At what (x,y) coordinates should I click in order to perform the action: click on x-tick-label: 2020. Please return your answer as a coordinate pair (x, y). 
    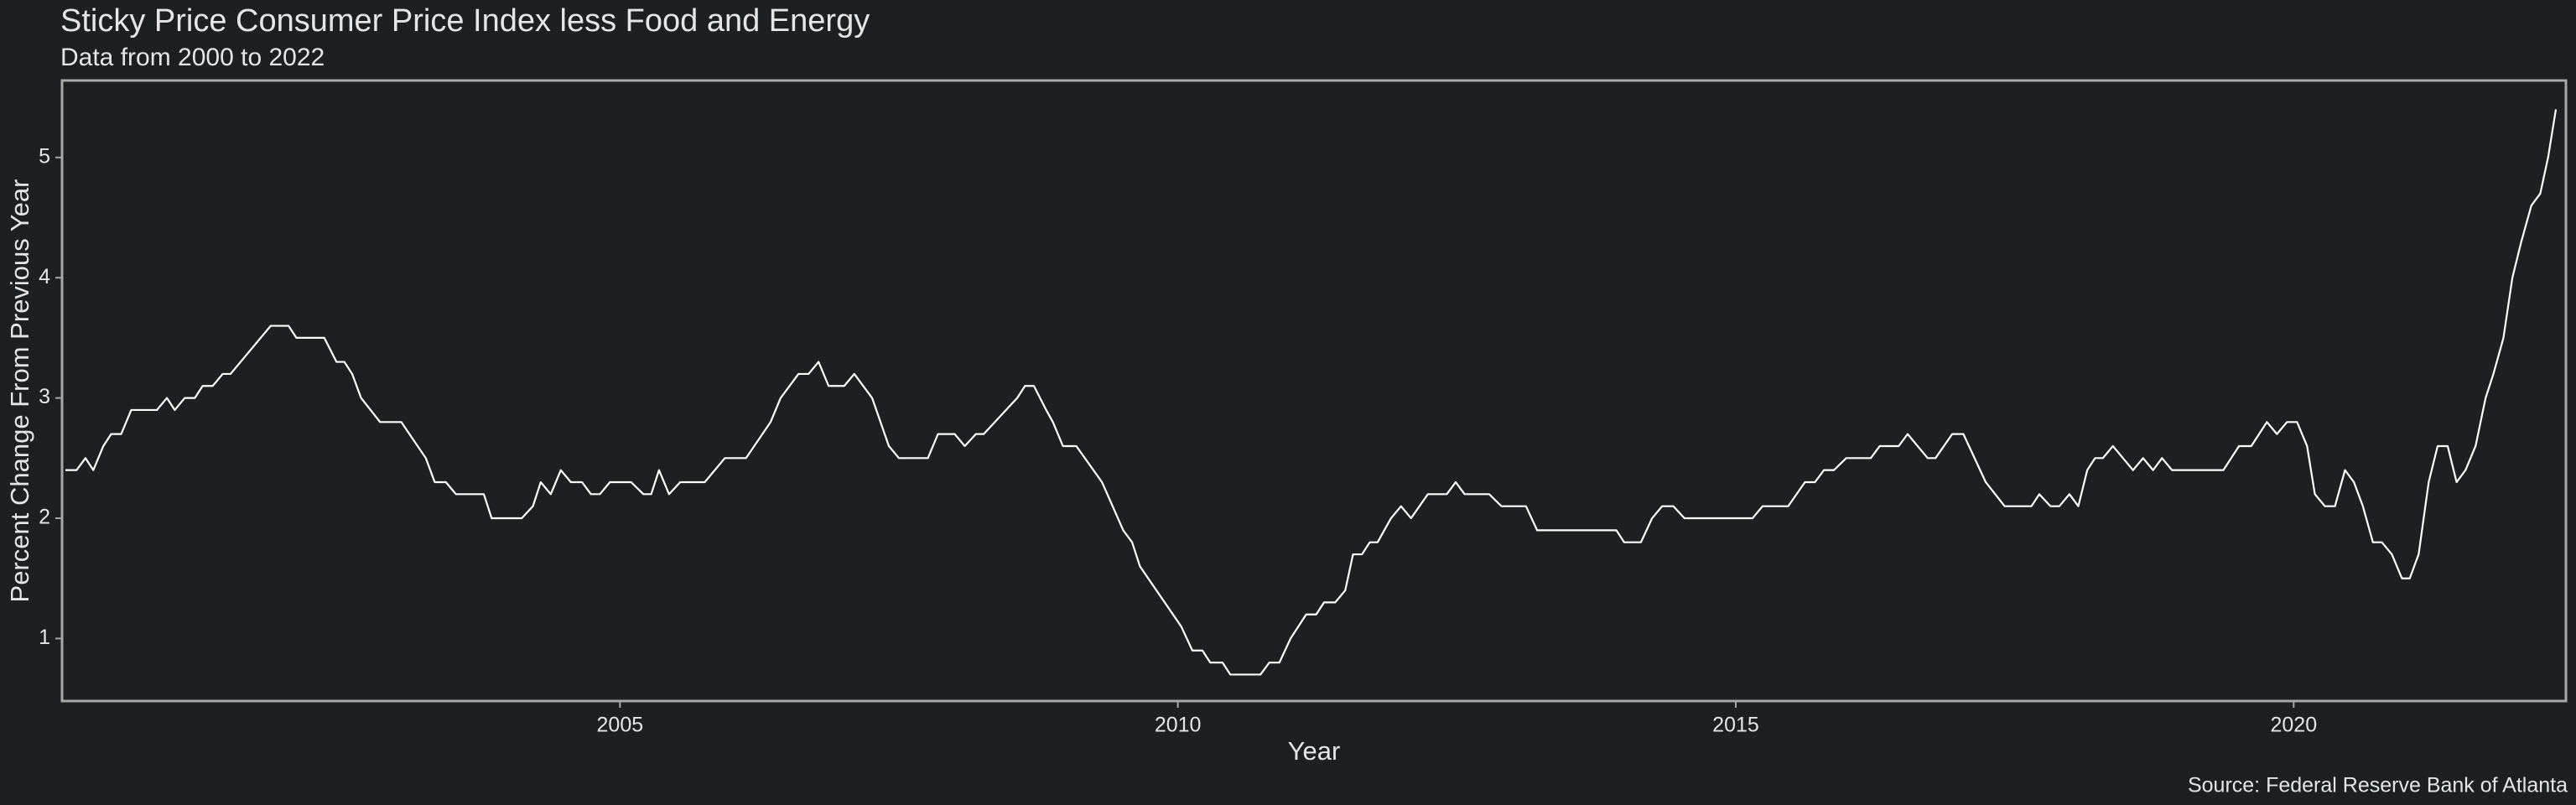
    Looking at the image, I should click on (2294, 725).